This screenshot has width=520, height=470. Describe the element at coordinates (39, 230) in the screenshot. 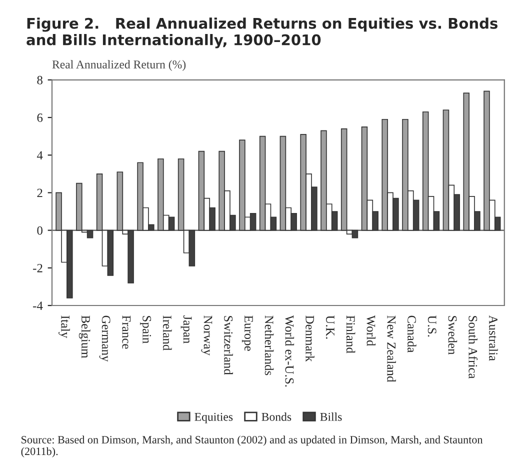

I see `y-tick-label: 0` at that location.